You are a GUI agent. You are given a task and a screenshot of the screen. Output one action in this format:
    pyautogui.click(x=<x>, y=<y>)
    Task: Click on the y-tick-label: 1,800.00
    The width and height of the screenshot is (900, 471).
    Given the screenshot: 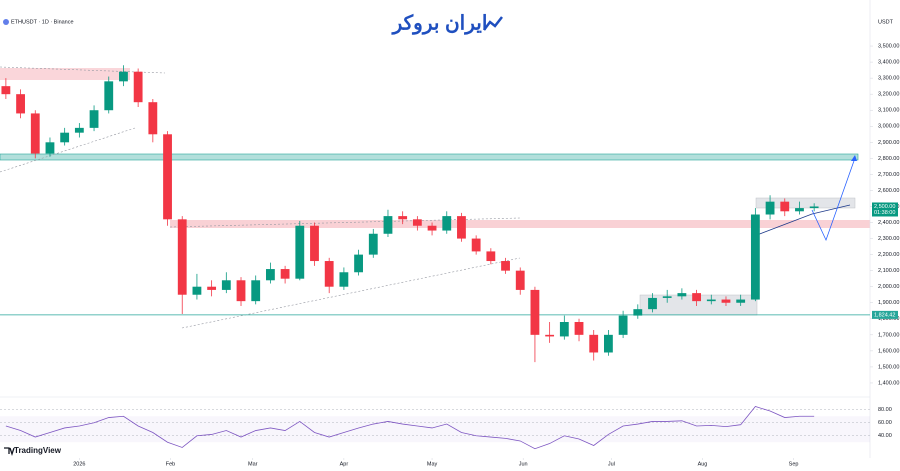 What is the action you would take?
    pyautogui.click(x=888, y=319)
    